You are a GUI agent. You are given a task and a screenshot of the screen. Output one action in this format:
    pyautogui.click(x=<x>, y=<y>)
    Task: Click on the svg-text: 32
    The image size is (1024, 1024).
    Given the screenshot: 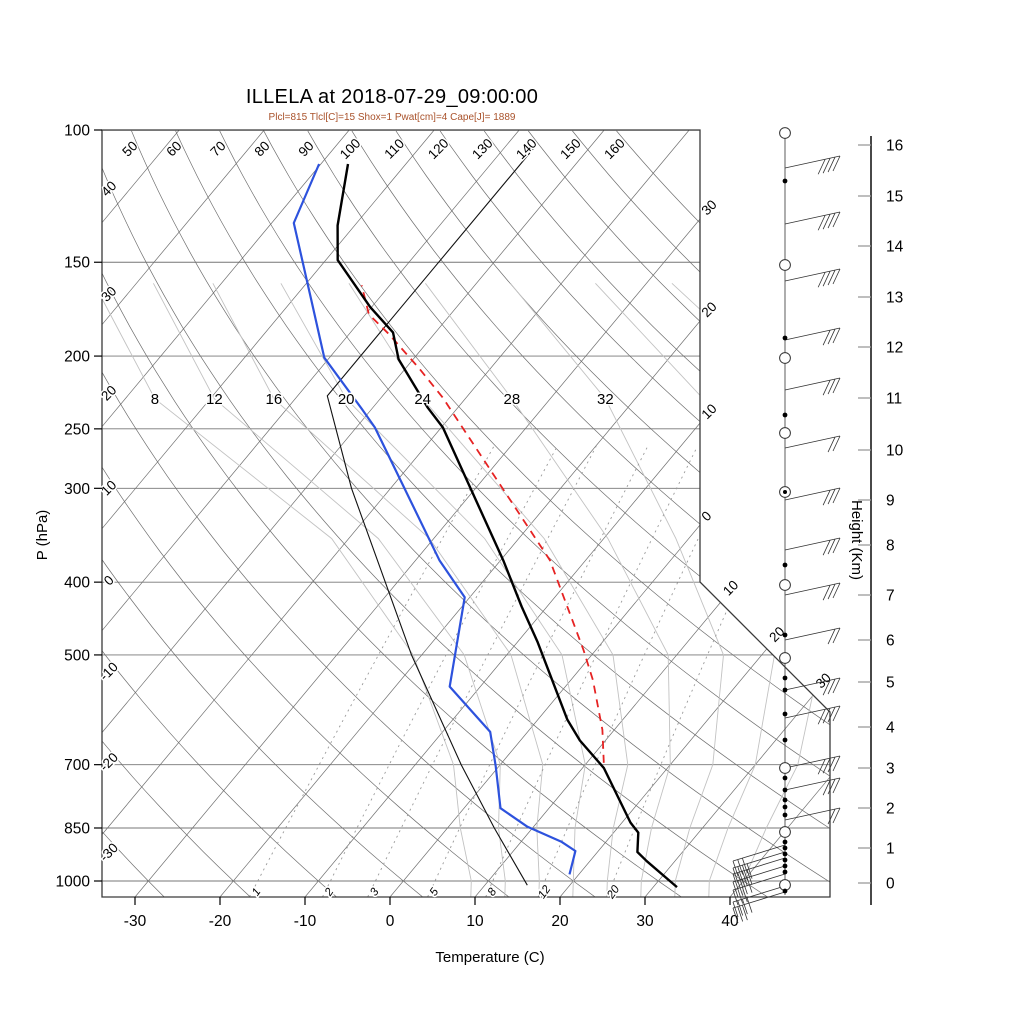 What is the action you would take?
    pyautogui.click(x=605, y=399)
    